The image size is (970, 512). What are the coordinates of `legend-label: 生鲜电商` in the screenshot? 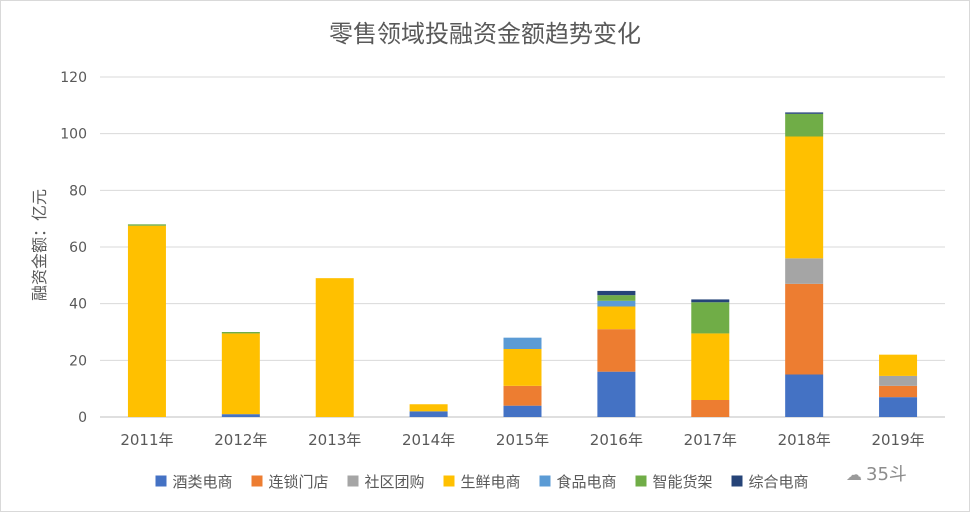 It's located at (491, 482).